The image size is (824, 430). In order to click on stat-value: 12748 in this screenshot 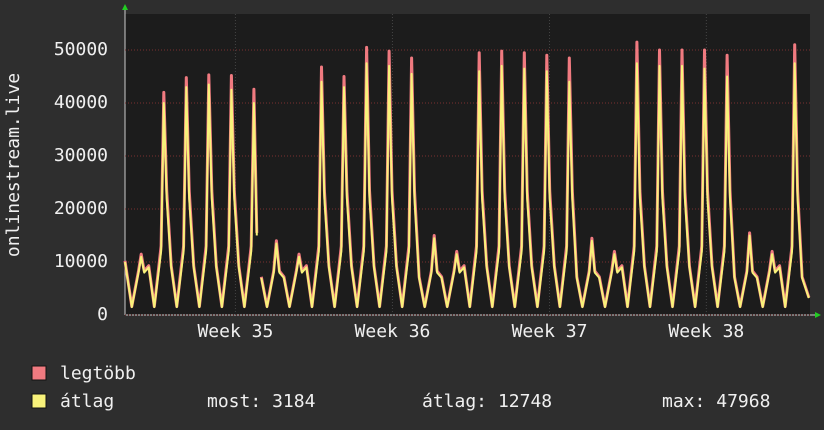, I will do `click(525, 401)`.